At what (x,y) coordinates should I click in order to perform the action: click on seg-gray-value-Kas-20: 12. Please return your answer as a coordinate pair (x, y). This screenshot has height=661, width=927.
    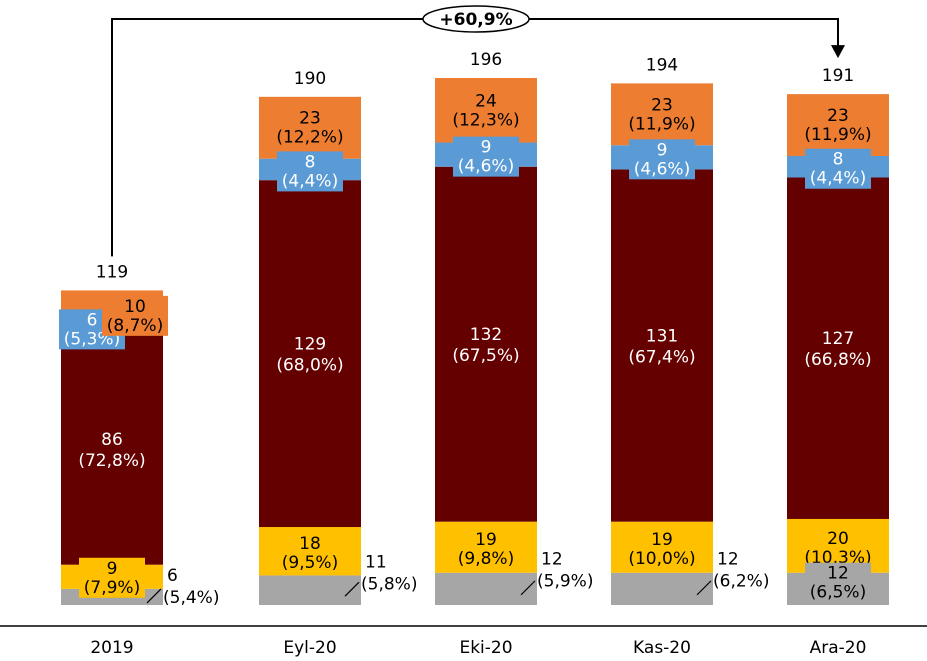
    Looking at the image, I should click on (728, 560).